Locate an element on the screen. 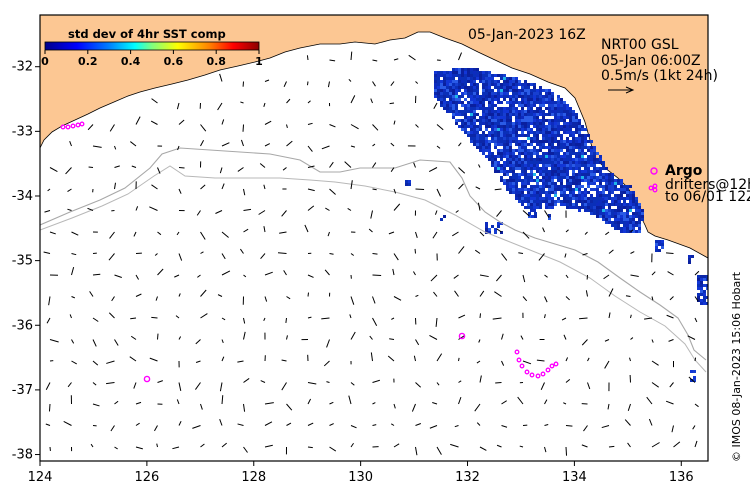 The height and width of the screenshot is (496, 750). colorbar-tick-label: 0 is located at coordinates (45, 61).